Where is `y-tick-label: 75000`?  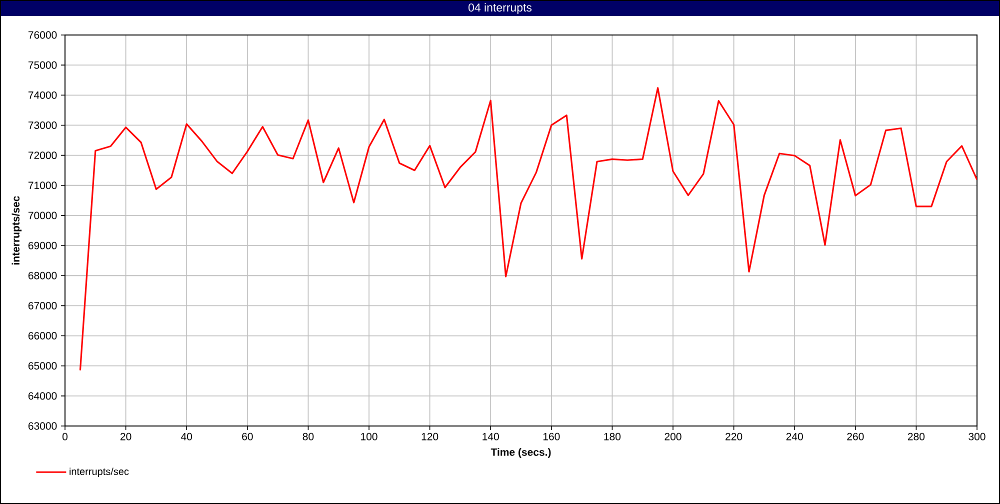 y-tick-label: 75000 is located at coordinates (42, 65).